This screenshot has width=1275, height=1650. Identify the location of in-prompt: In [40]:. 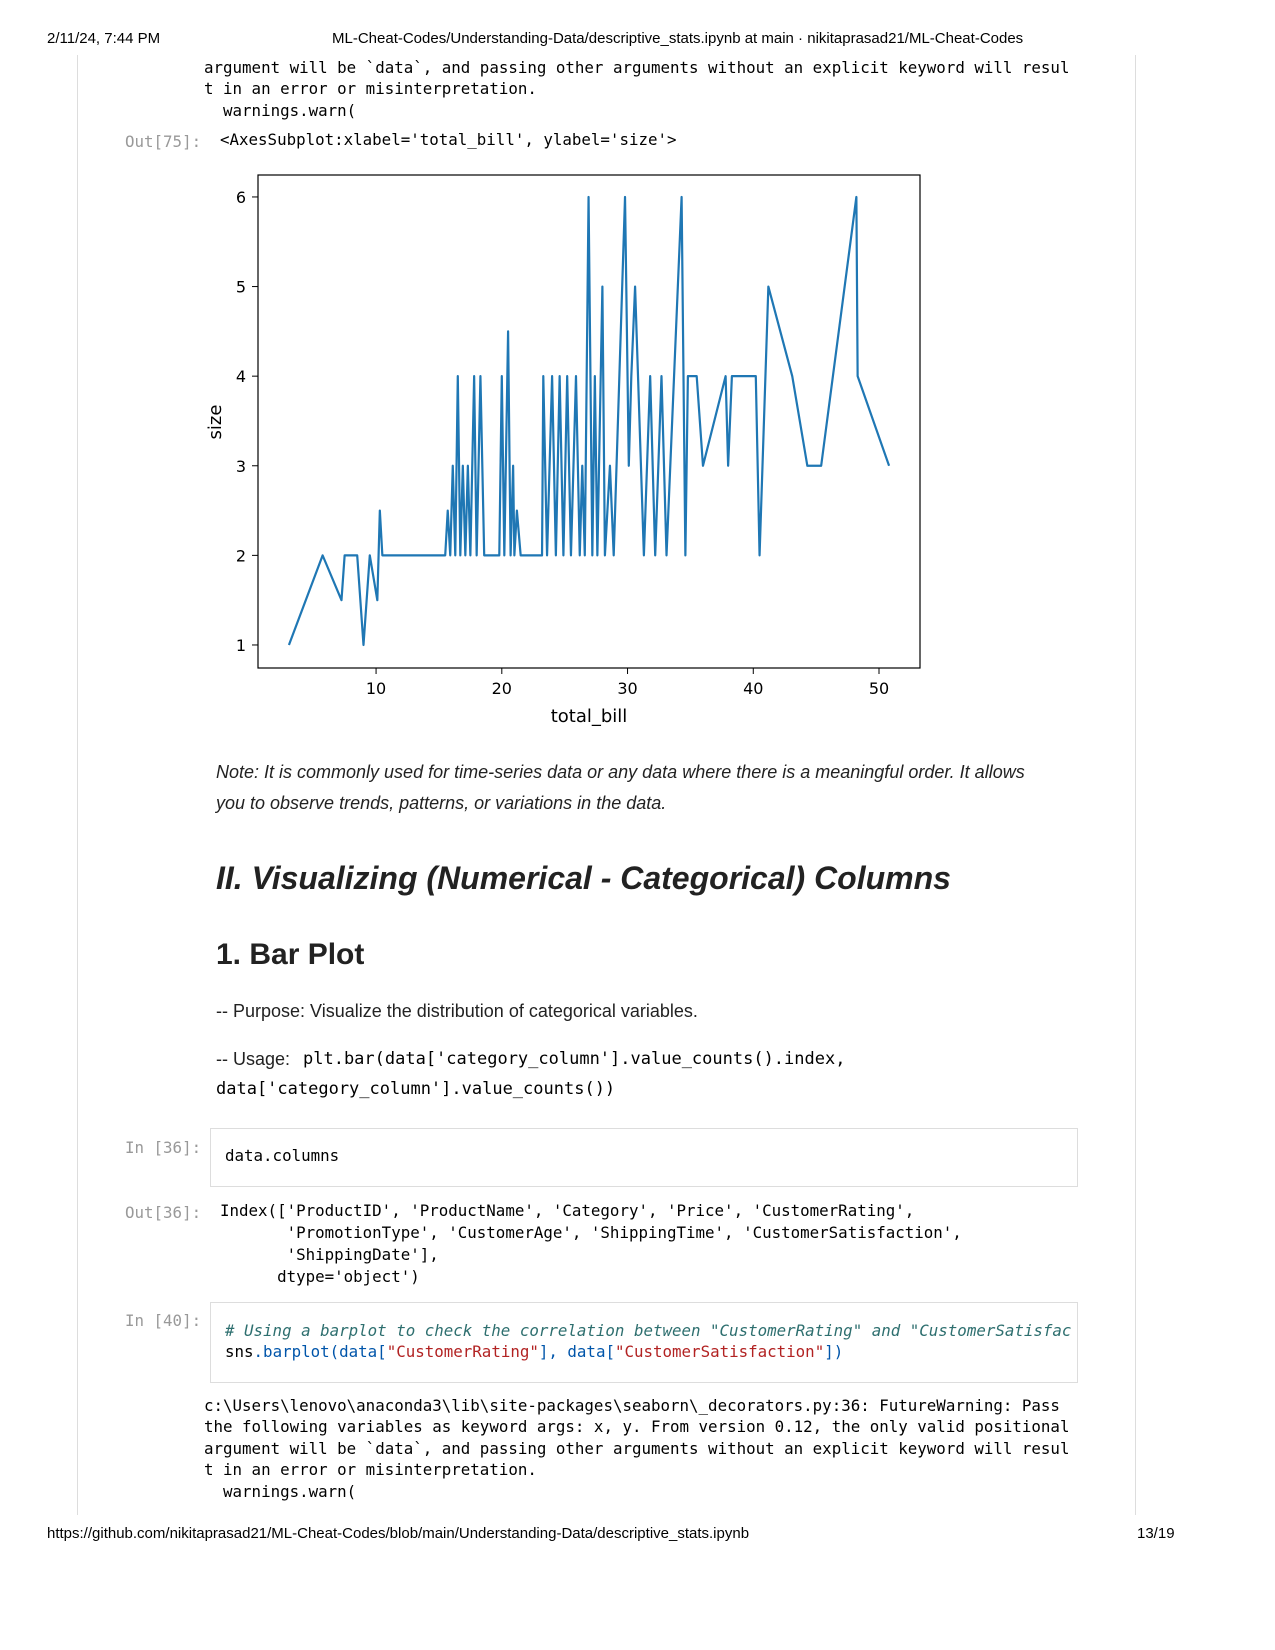
(163, 1320).